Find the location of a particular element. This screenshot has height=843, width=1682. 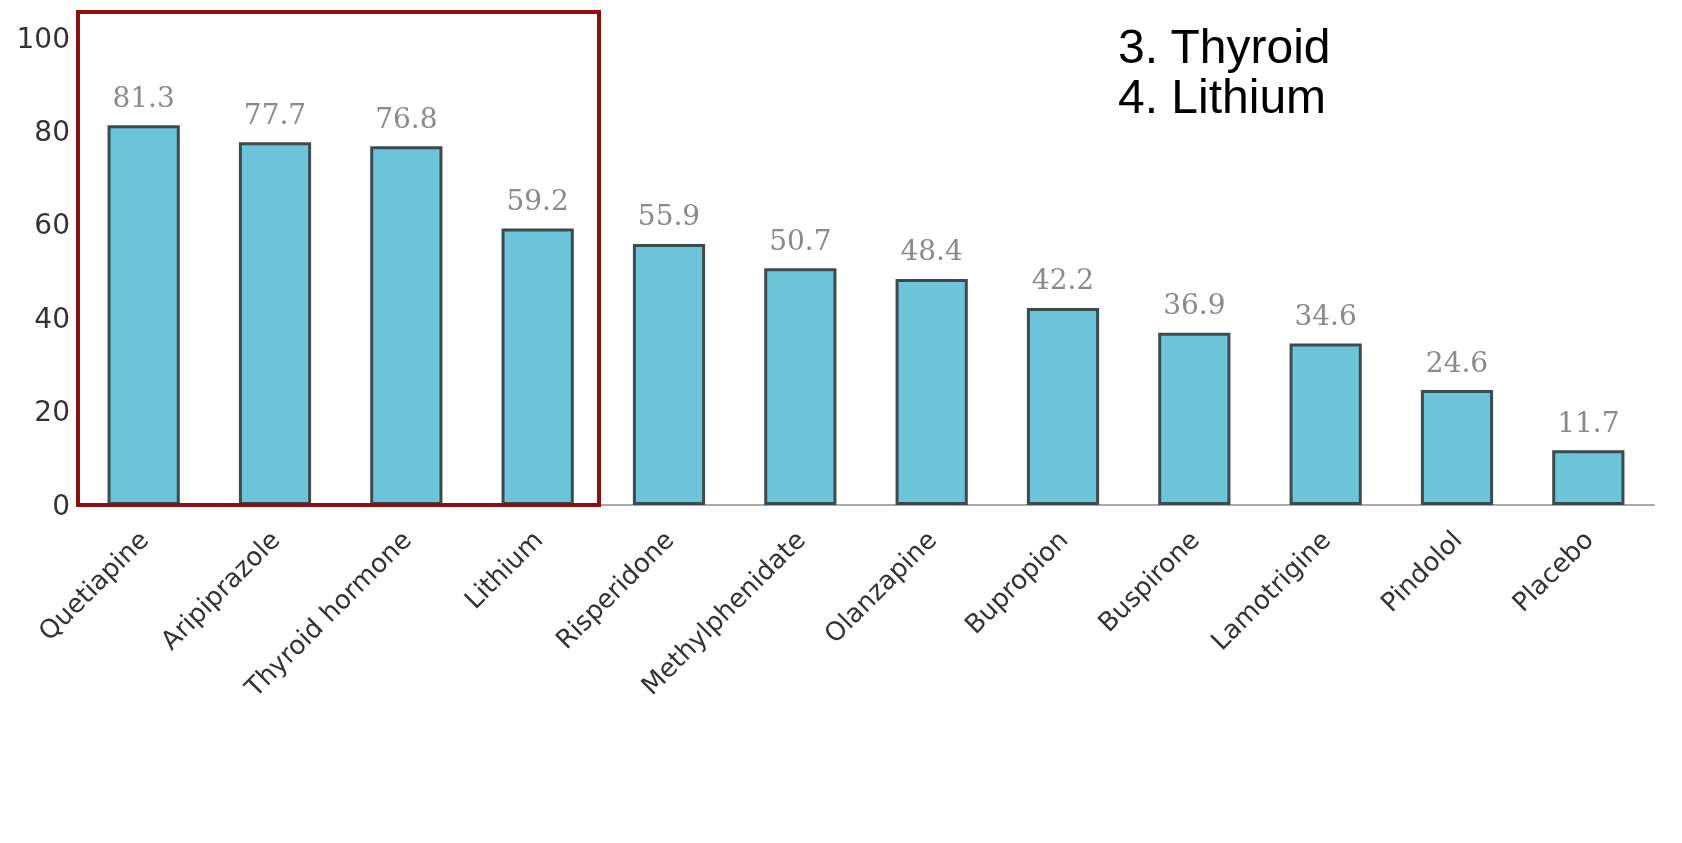

data-label: 76.8 is located at coordinates (406, 118).